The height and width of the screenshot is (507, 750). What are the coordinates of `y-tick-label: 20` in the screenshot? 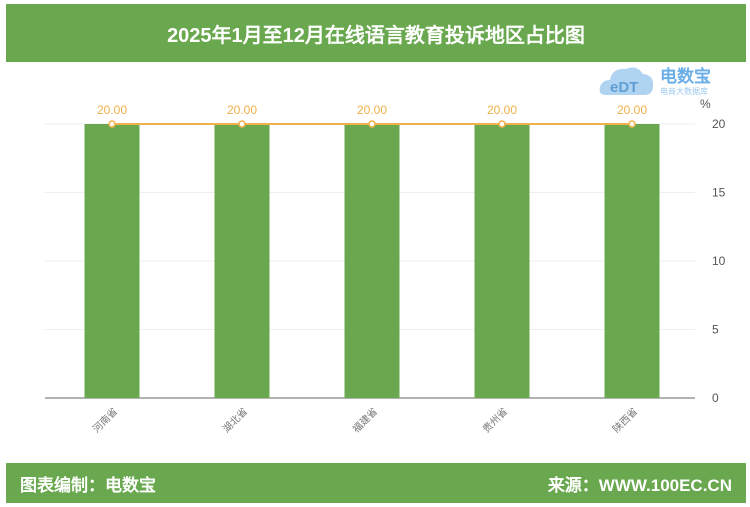 It's located at (719, 124).